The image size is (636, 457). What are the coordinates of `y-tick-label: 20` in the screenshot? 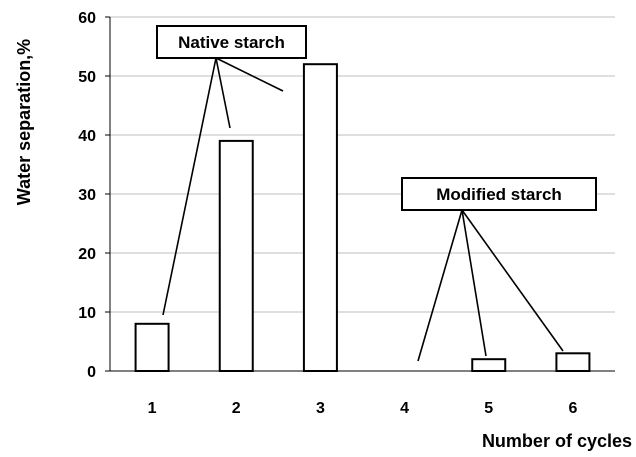 It's located at (87, 254).